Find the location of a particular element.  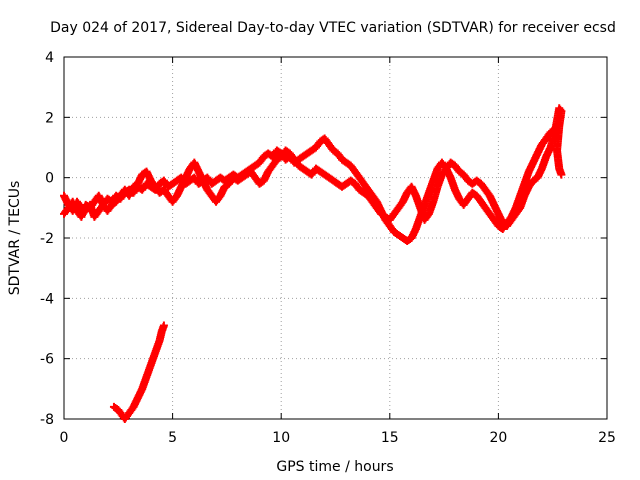

y-axis-label: SDTVAR / TECUs is located at coordinates (15, 238).